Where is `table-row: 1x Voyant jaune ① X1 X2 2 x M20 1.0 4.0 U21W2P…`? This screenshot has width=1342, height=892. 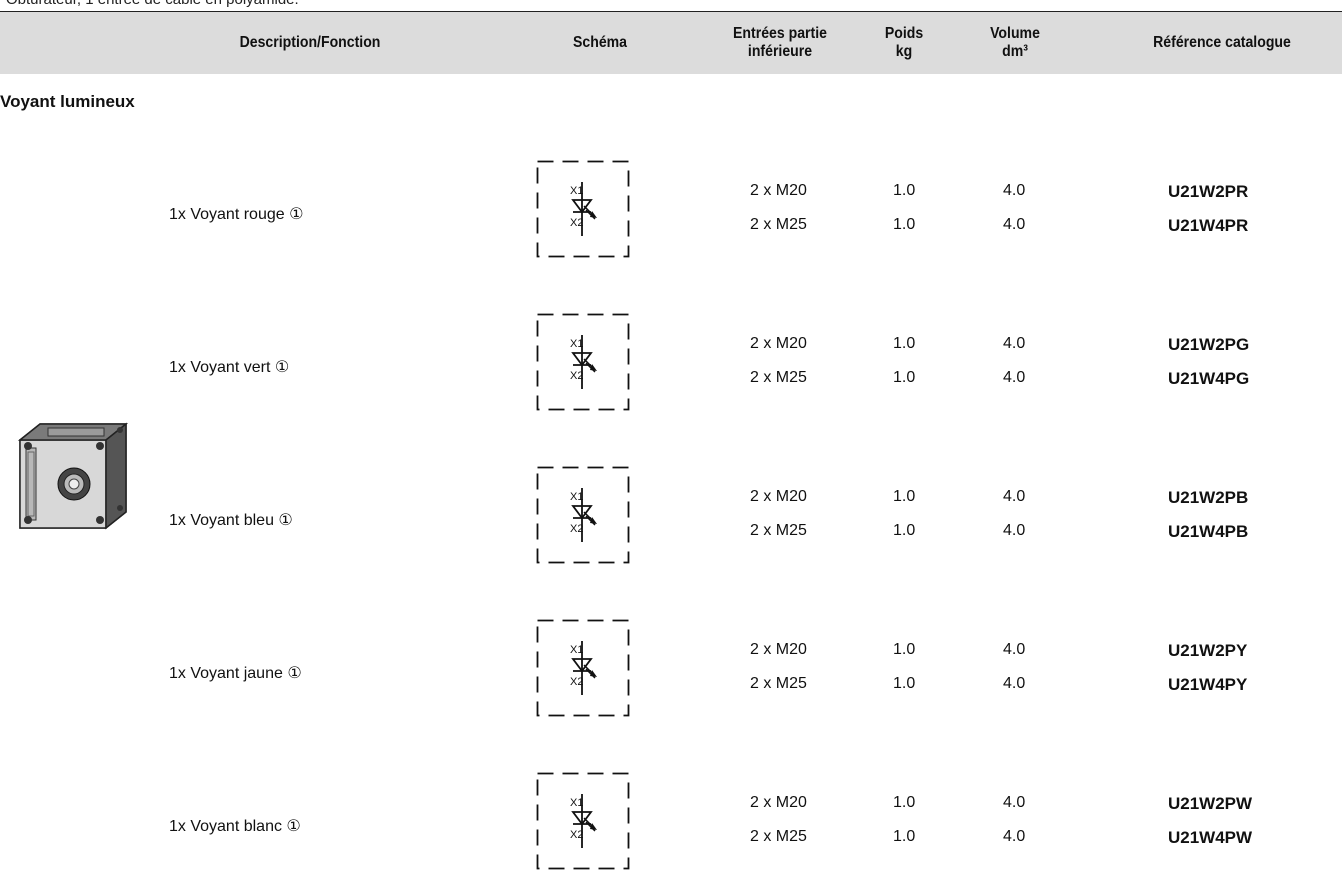
table-row: 1x Voyant jaune ① X1 X2 2 x M20 1.0 4.0 U21W2P… is located at coordinates (671, 669).